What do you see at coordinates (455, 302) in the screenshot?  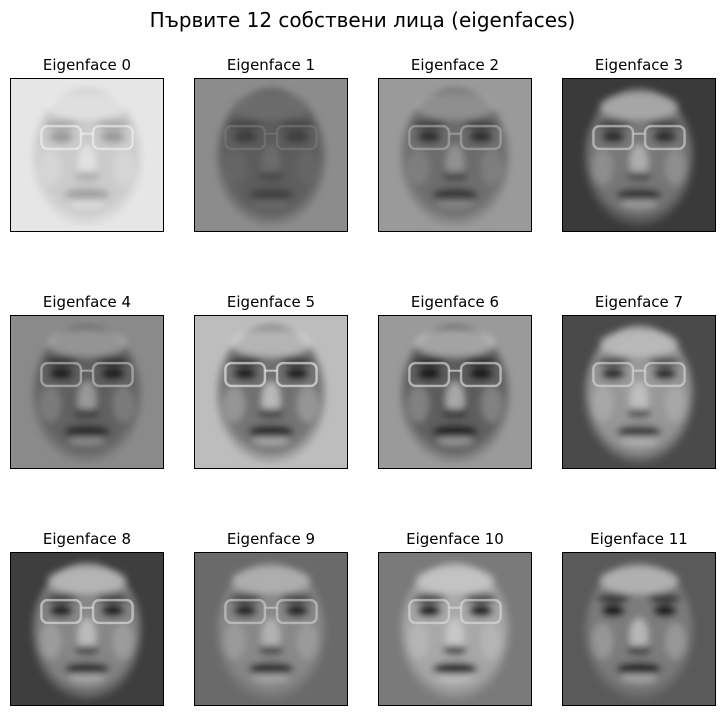 I see `eigenface-title: Eigenface 6` at bounding box center [455, 302].